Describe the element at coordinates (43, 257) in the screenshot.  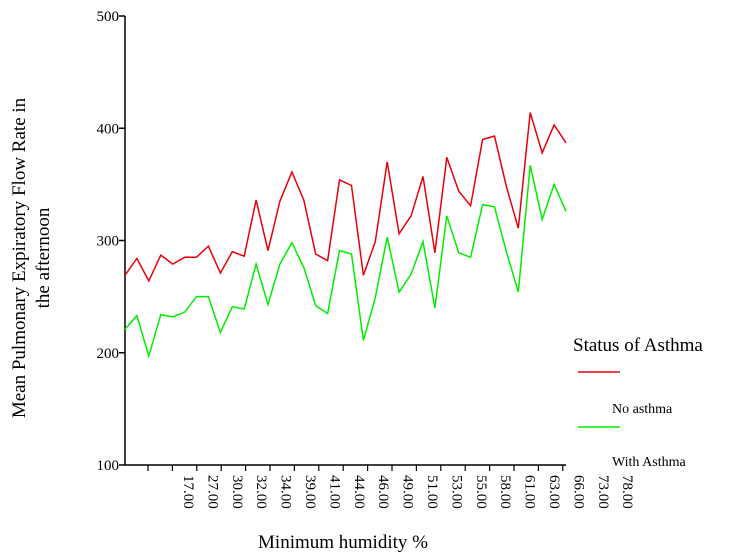
I see `y-axis-title-line: the afternoon` at that location.